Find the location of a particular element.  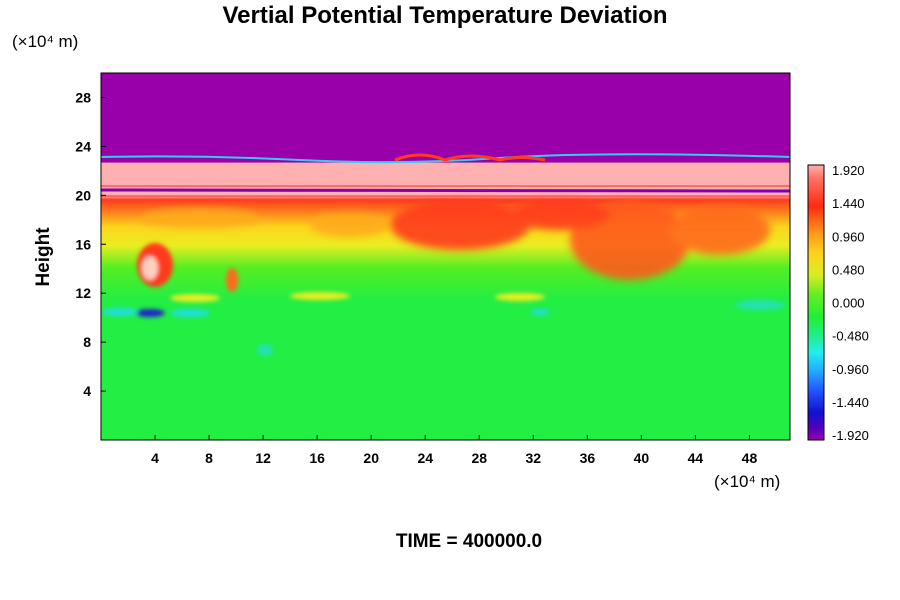

x-tick-label: 28 is located at coordinates (479, 458).